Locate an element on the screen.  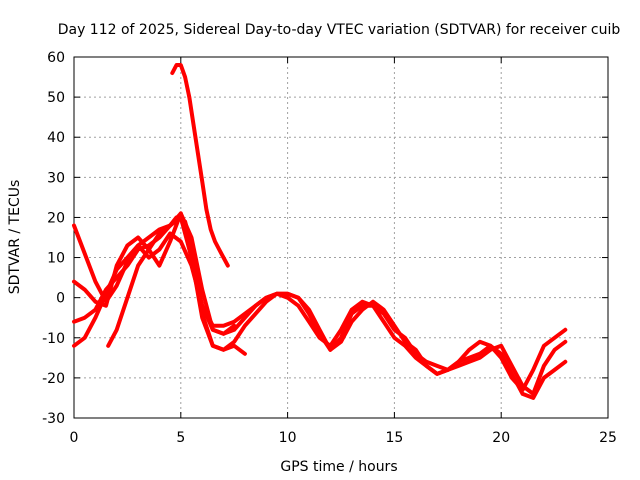
y-tick-label: 0 is located at coordinates (60, 299).